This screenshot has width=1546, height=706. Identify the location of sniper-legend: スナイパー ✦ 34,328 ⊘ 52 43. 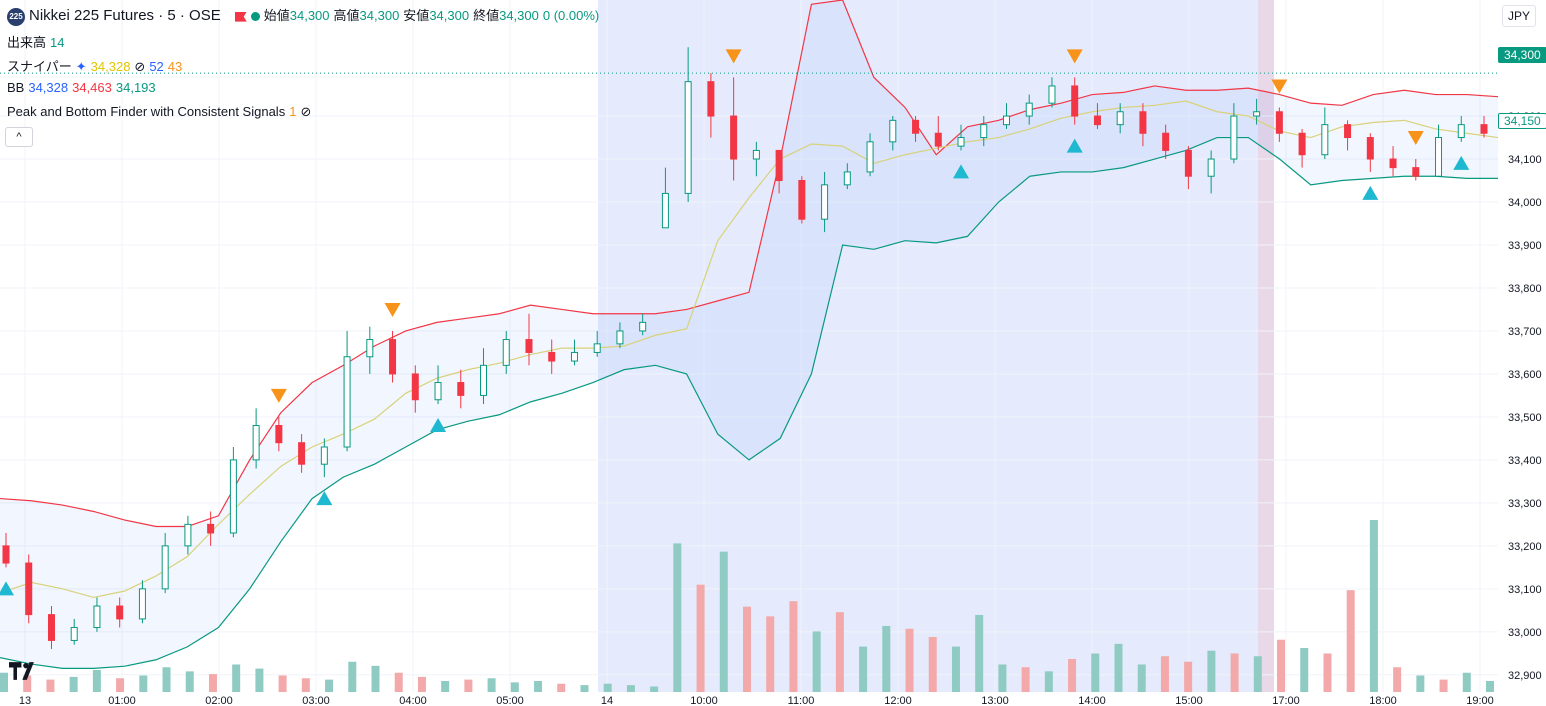
(96, 65).